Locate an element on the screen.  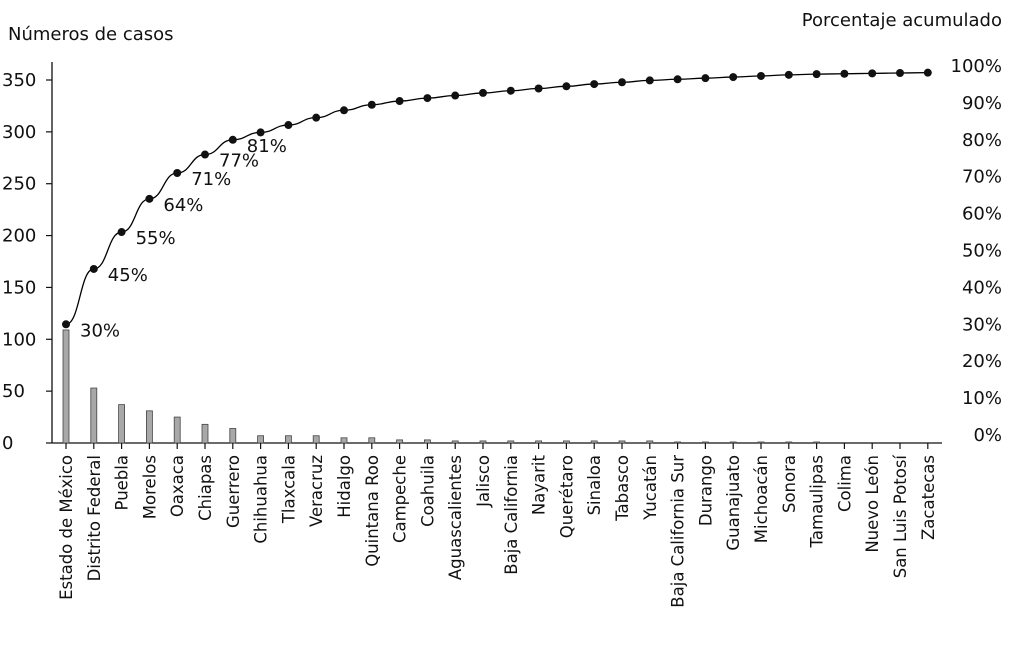
category-label: Hidalgo is located at coordinates (344, 486).